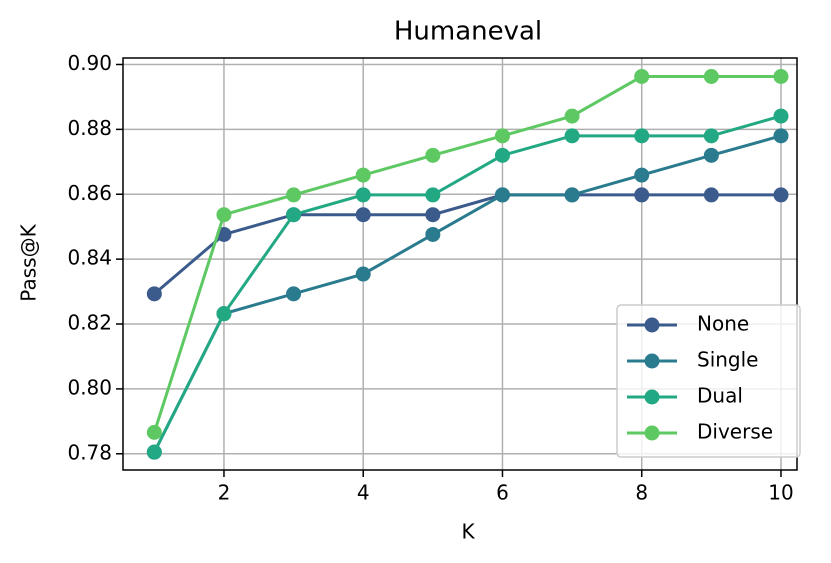 The width and height of the screenshot is (831, 563). I want to click on y-axis-label: Pass@K, so click(29, 262).